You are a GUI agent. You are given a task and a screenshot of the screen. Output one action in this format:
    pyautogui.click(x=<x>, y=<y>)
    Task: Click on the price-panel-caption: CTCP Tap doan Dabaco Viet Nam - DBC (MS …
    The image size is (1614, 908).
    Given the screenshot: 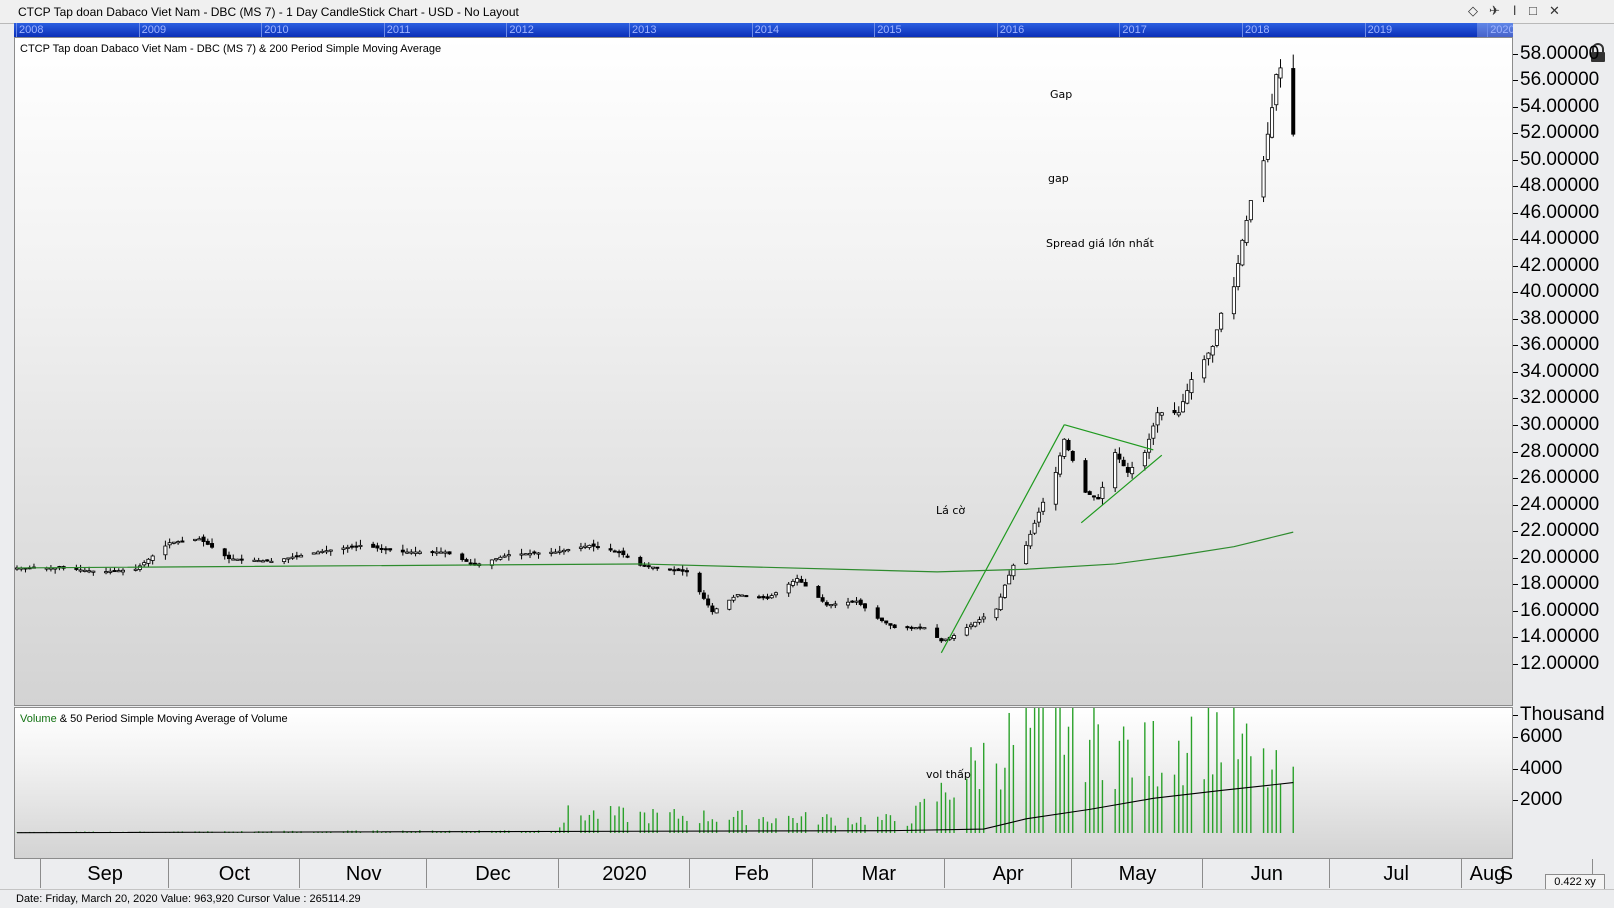 What is the action you would take?
    pyautogui.click(x=231, y=49)
    